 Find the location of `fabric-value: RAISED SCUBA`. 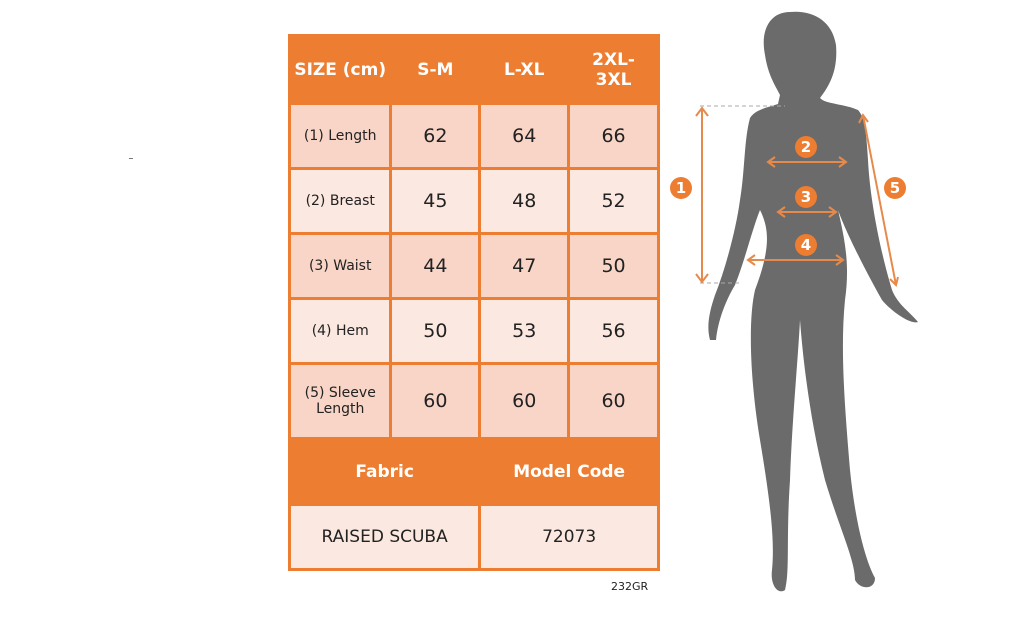

fabric-value: RAISED SCUBA is located at coordinates (384, 537).